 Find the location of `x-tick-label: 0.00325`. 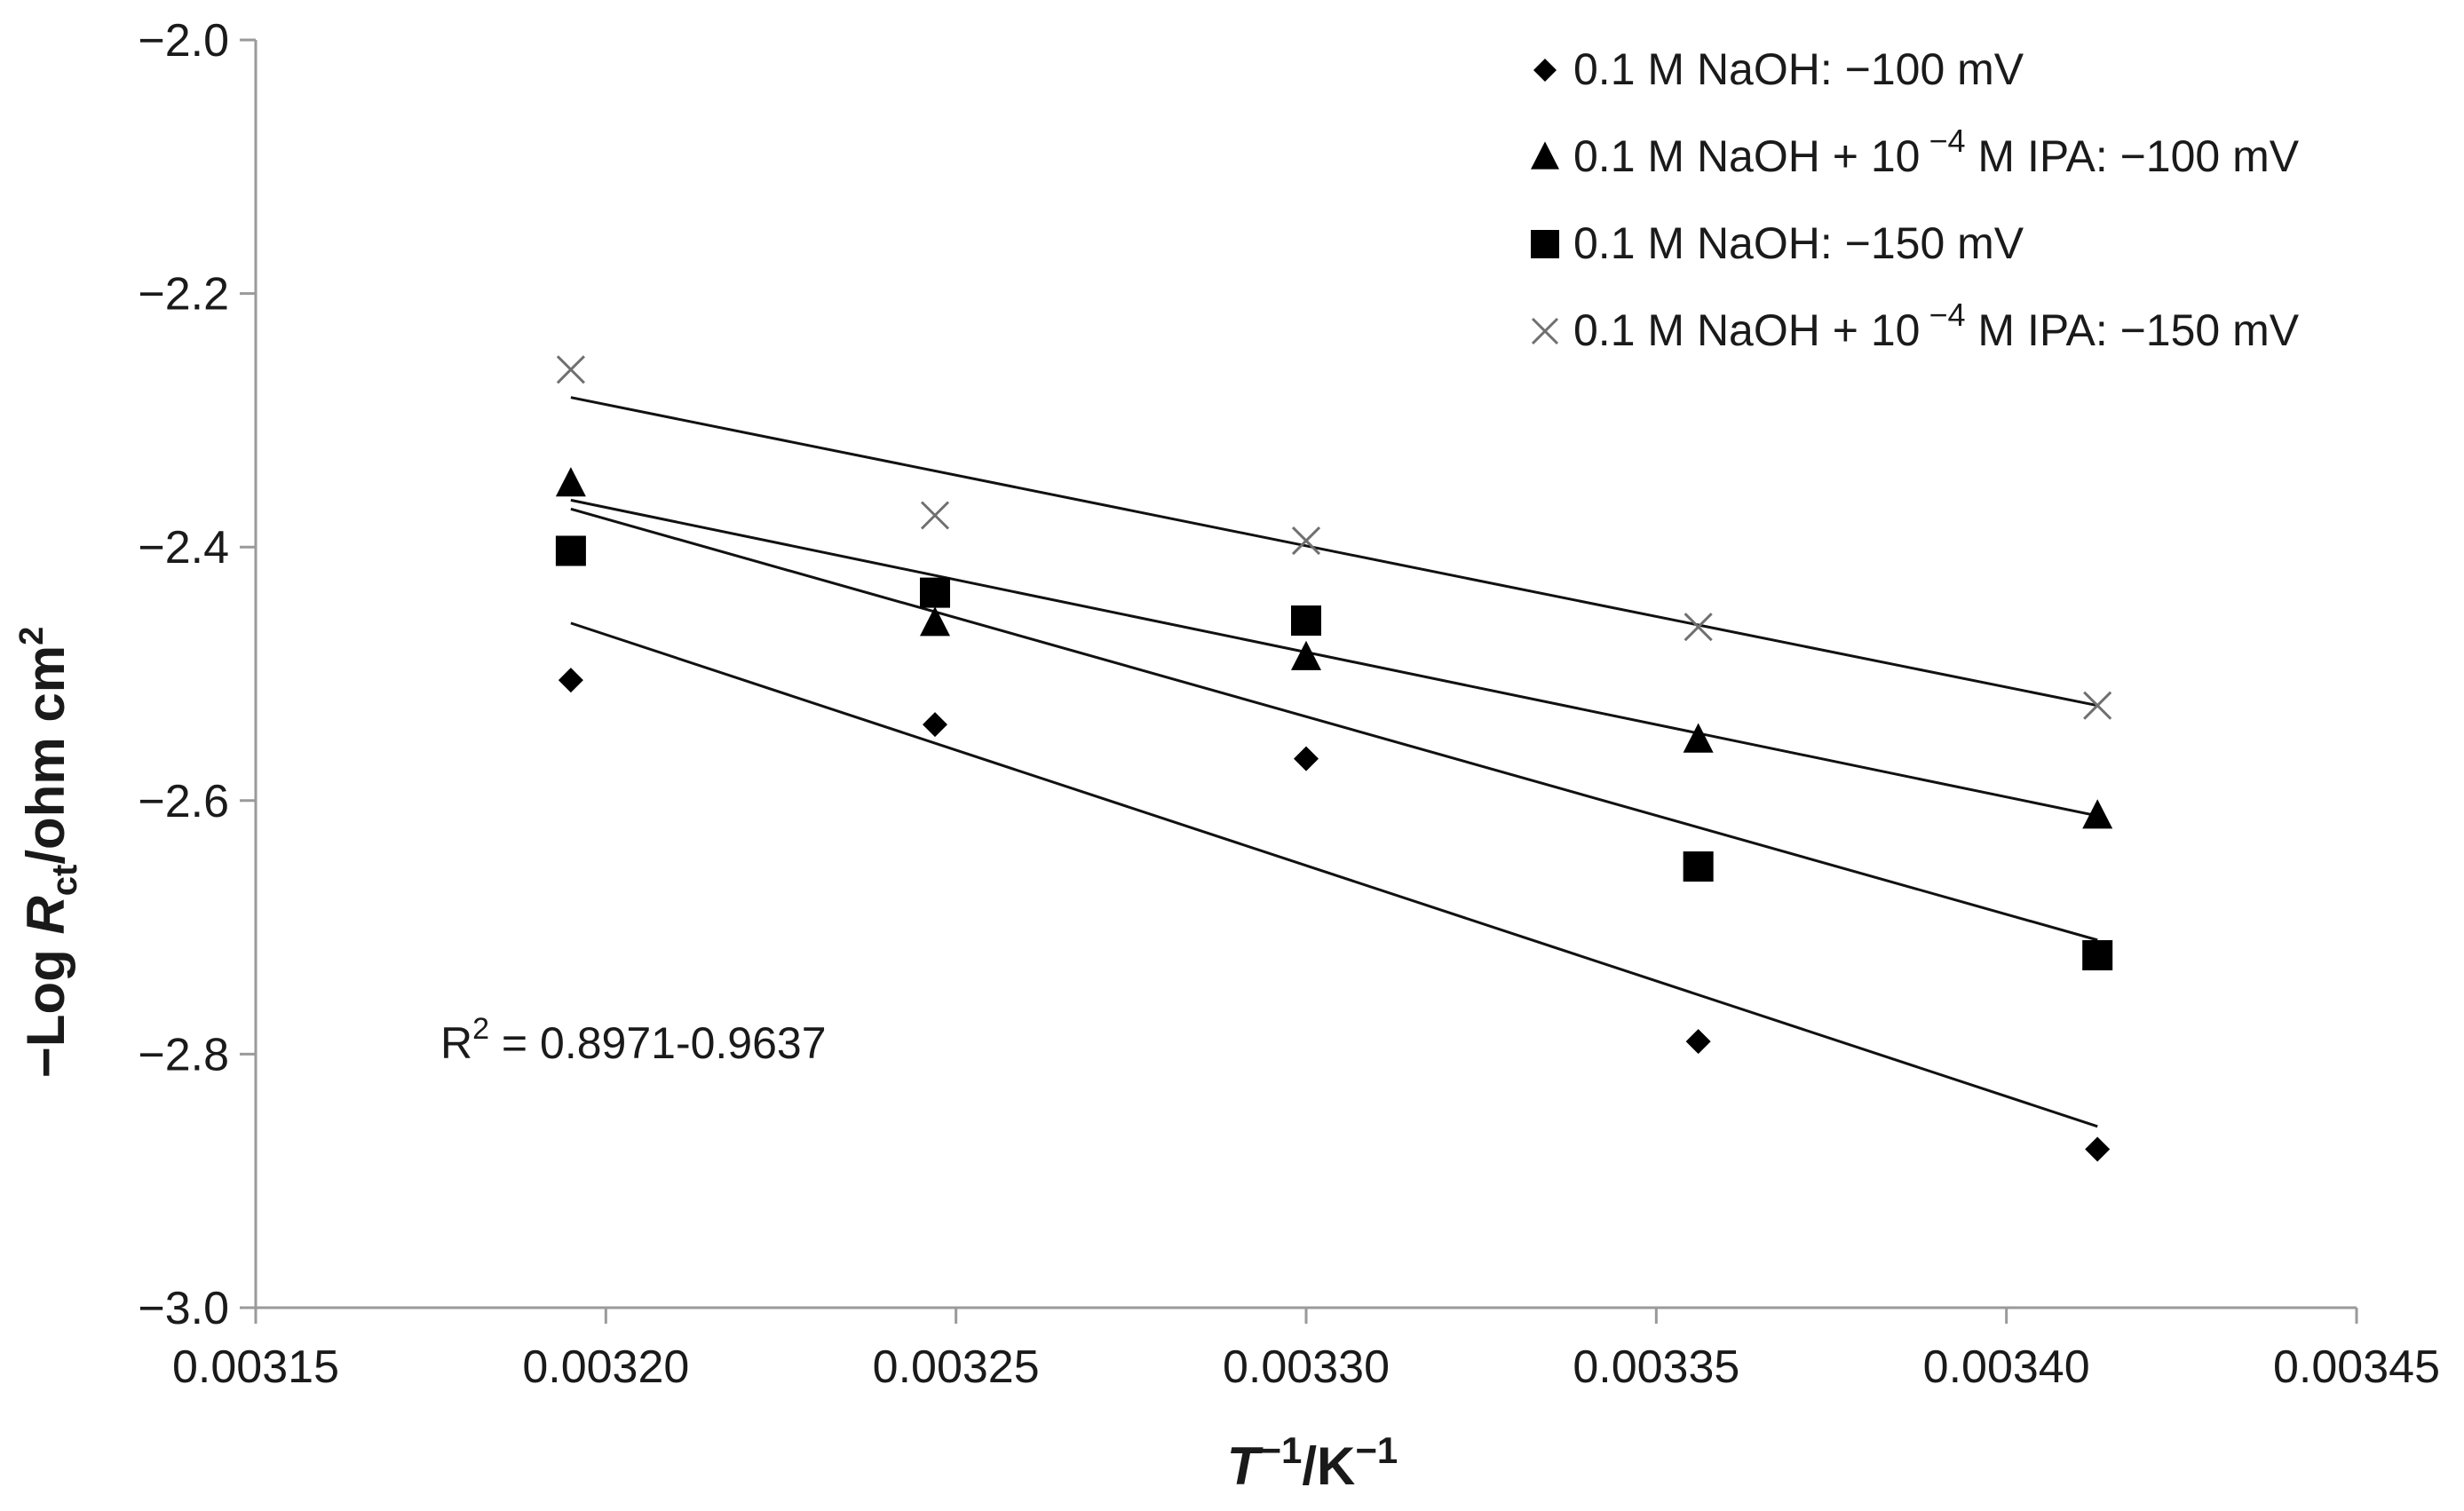

x-tick-label: 0.00325 is located at coordinates (956, 1367).